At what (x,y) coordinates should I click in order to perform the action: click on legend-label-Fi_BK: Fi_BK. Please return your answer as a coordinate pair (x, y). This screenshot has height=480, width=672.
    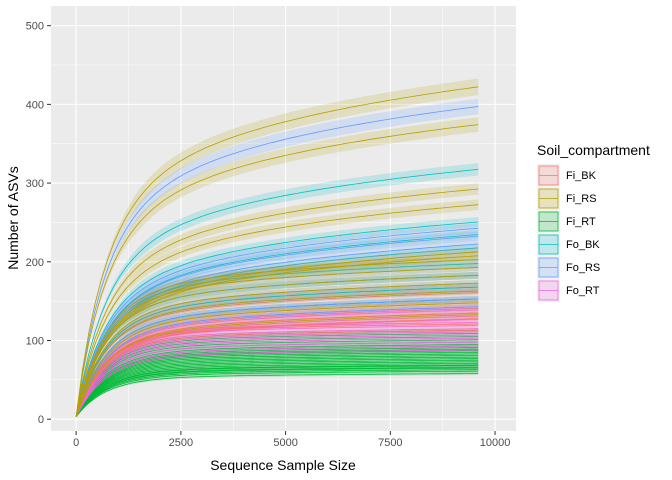
    Looking at the image, I should click on (581, 176).